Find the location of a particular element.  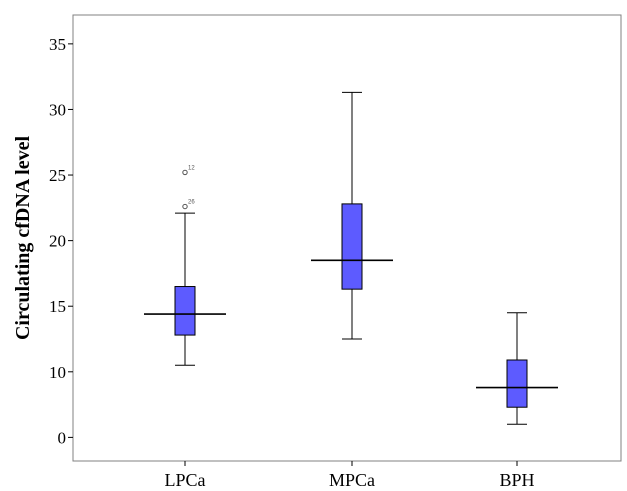

box-bph is located at coordinates (517, 368).